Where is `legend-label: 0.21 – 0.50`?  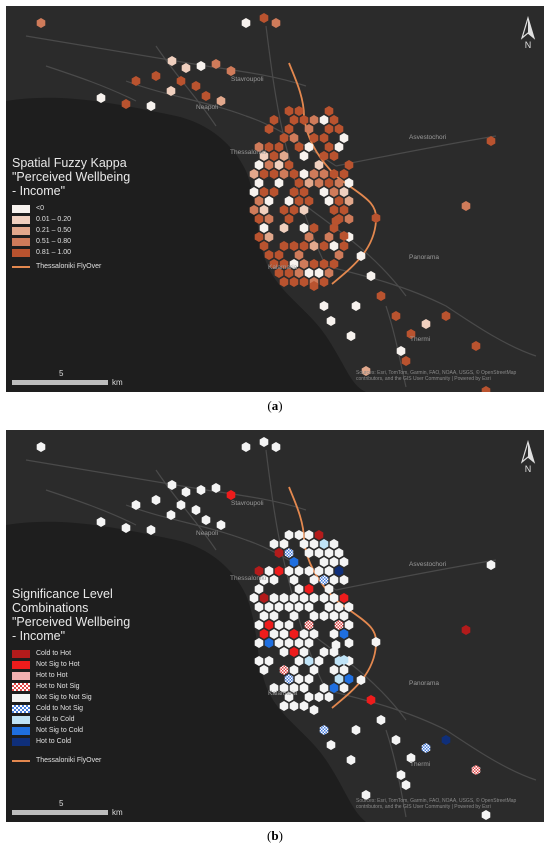 legend-label: 0.21 – 0.50 is located at coordinates (54, 230).